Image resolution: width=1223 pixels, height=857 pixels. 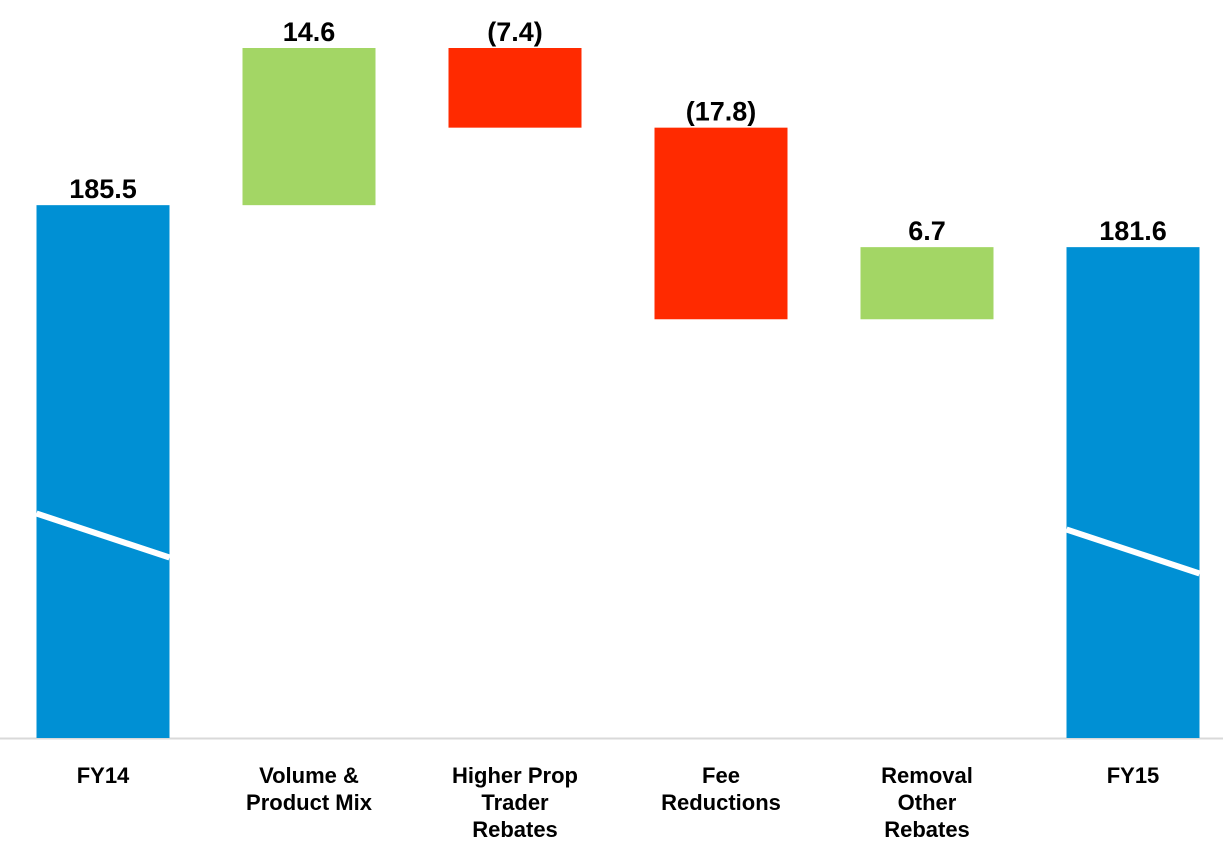 What do you see at coordinates (515, 32) in the screenshot?
I see `value-label: (7.4)` at bounding box center [515, 32].